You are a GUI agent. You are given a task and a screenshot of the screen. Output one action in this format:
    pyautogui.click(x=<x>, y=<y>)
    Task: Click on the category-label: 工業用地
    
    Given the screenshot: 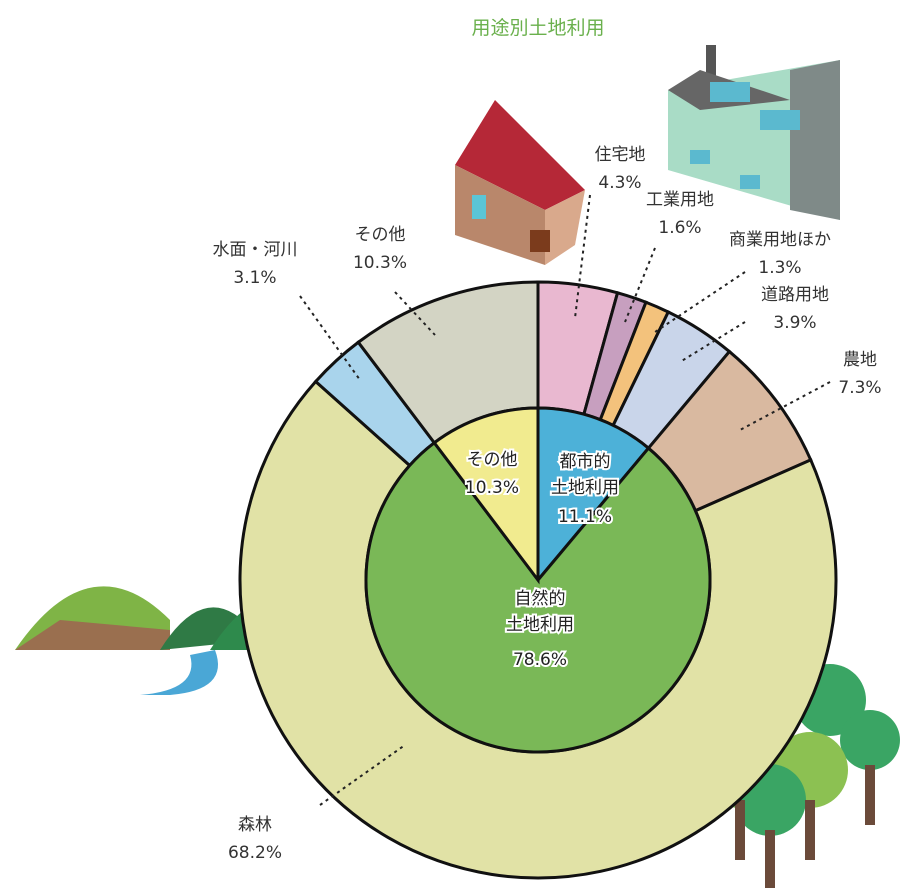 What is the action you would take?
    pyautogui.click(x=680, y=200)
    